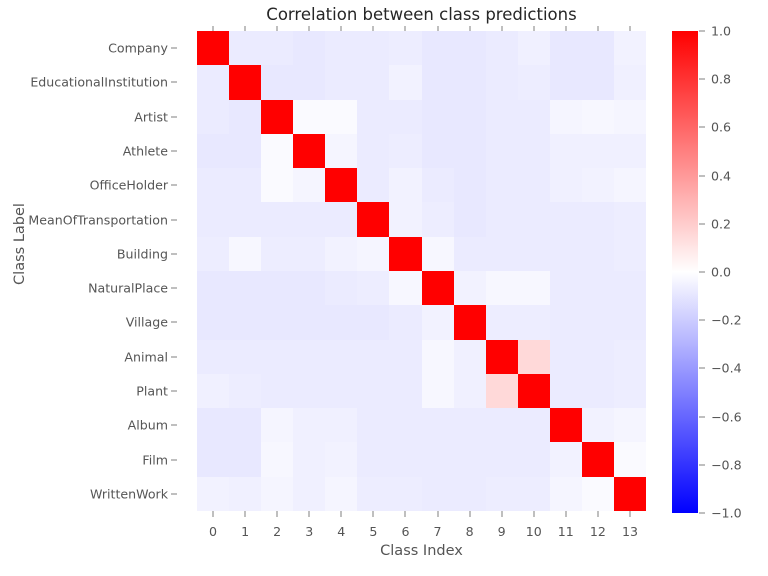 The height and width of the screenshot is (576, 768). I want to click on colorbar-ticklabel: −0.6, so click(726, 417).